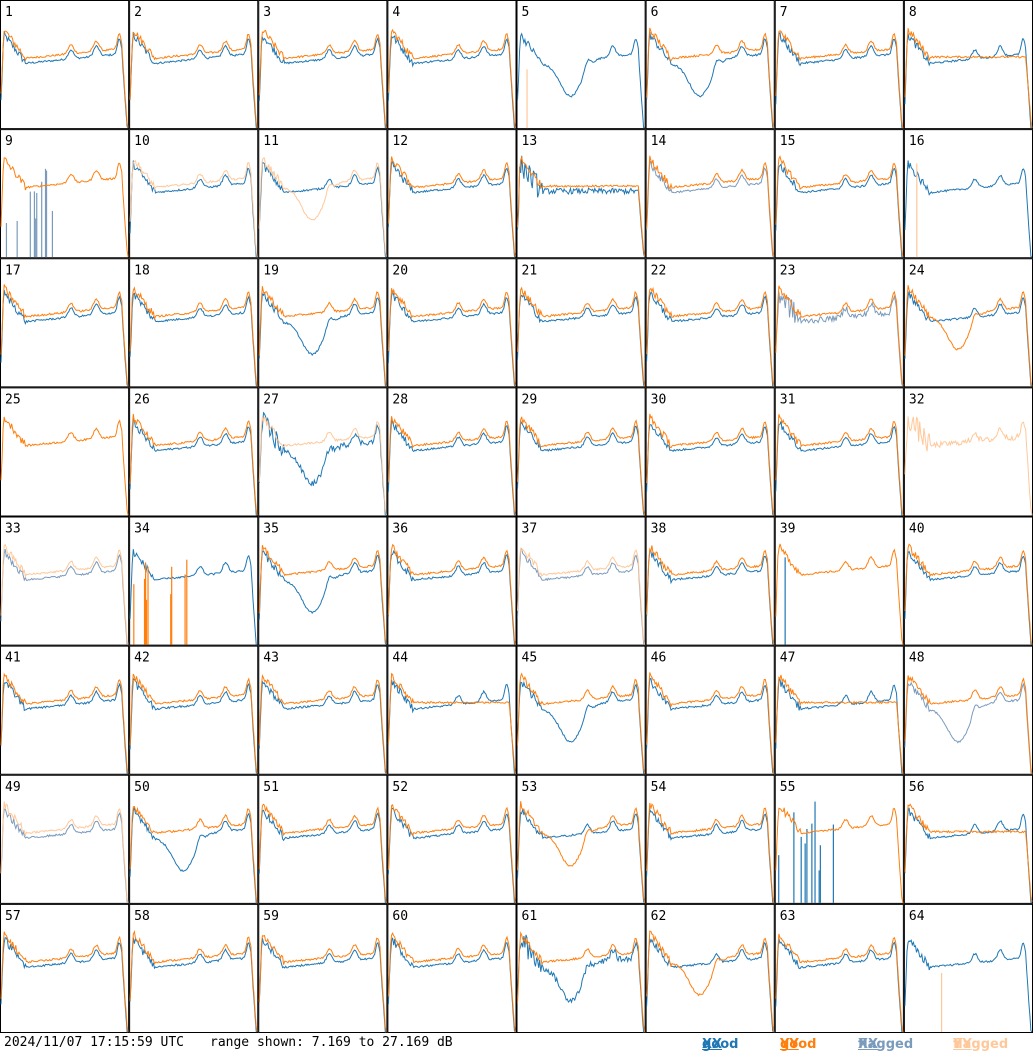 Image resolution: width=1033 pixels, height=1053 pixels. I want to click on panel-number: 15, so click(788, 141).